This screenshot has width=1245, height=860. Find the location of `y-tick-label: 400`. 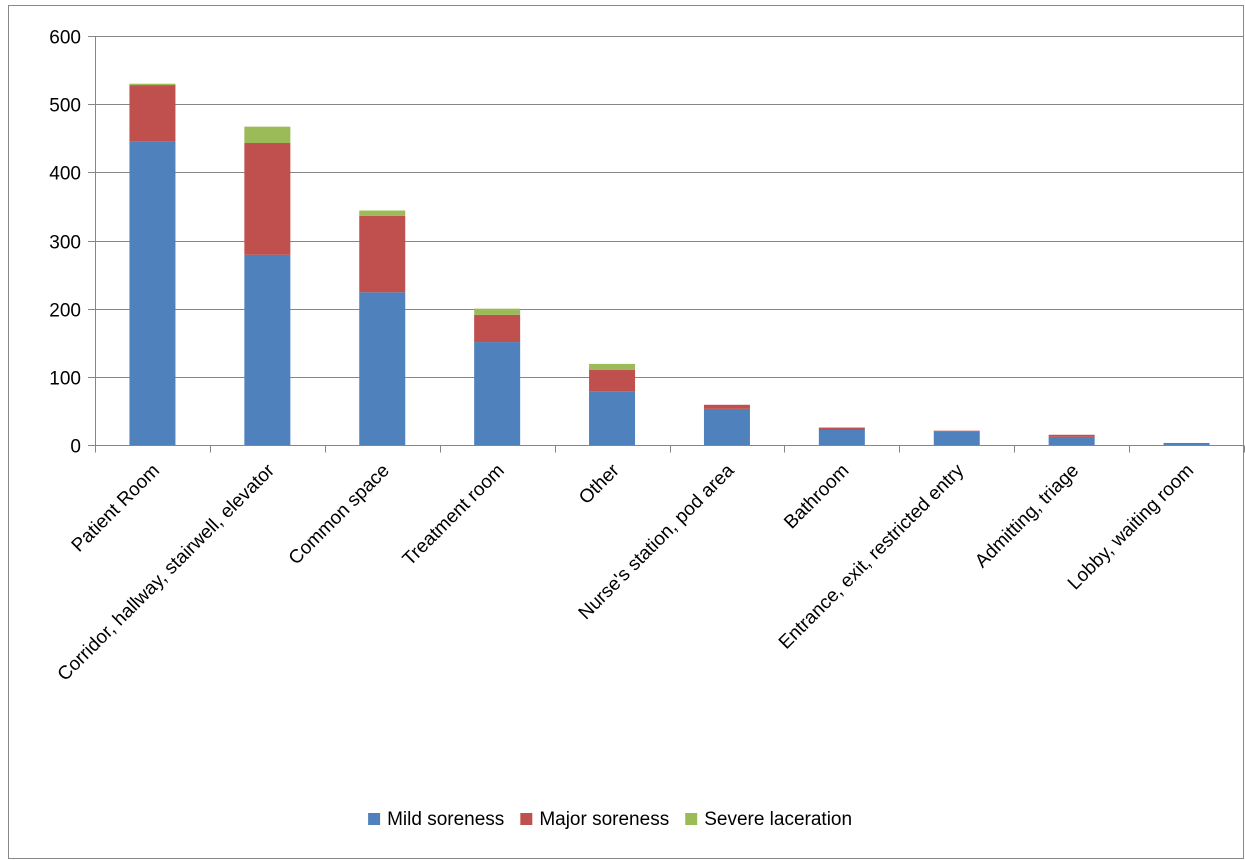

y-tick-label: 400 is located at coordinates (65, 174).